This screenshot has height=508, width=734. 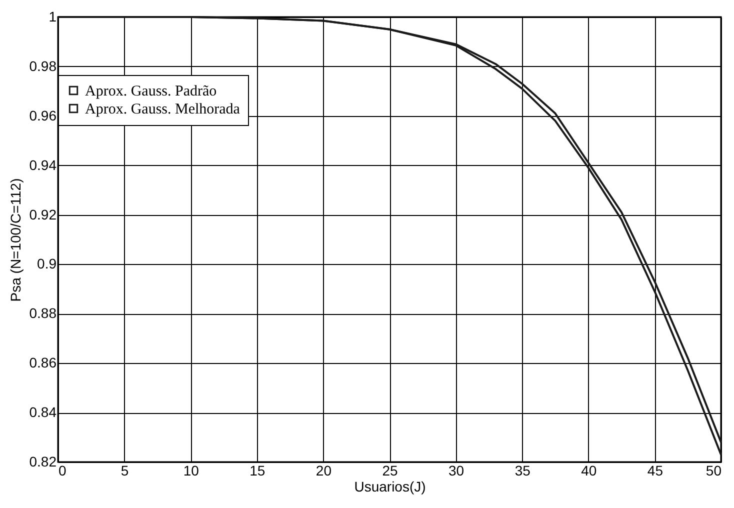 What do you see at coordinates (151, 92) in the screenshot?
I see `legend-label: Aprox. Gauss. Padrão` at bounding box center [151, 92].